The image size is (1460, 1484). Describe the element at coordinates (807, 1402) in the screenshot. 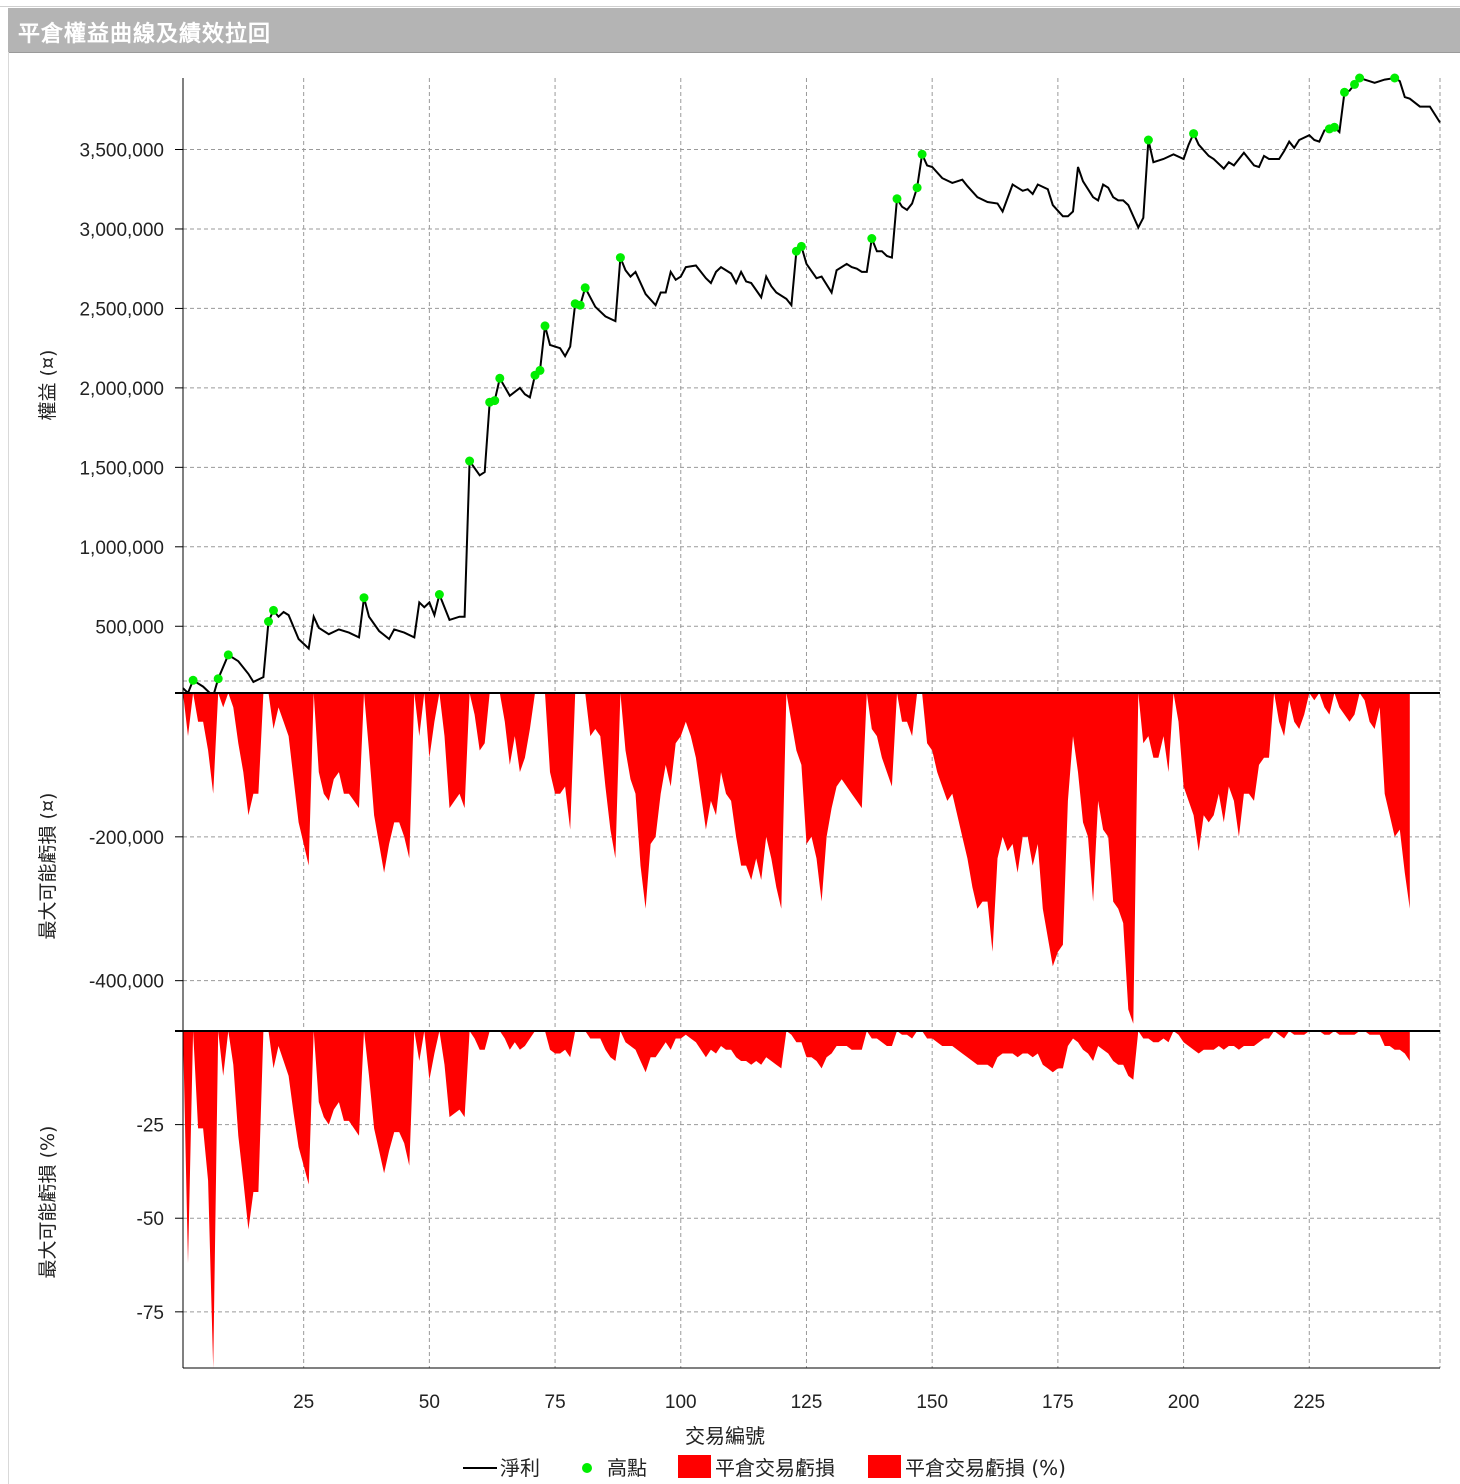

I see `x-tick-label: 125` at that location.